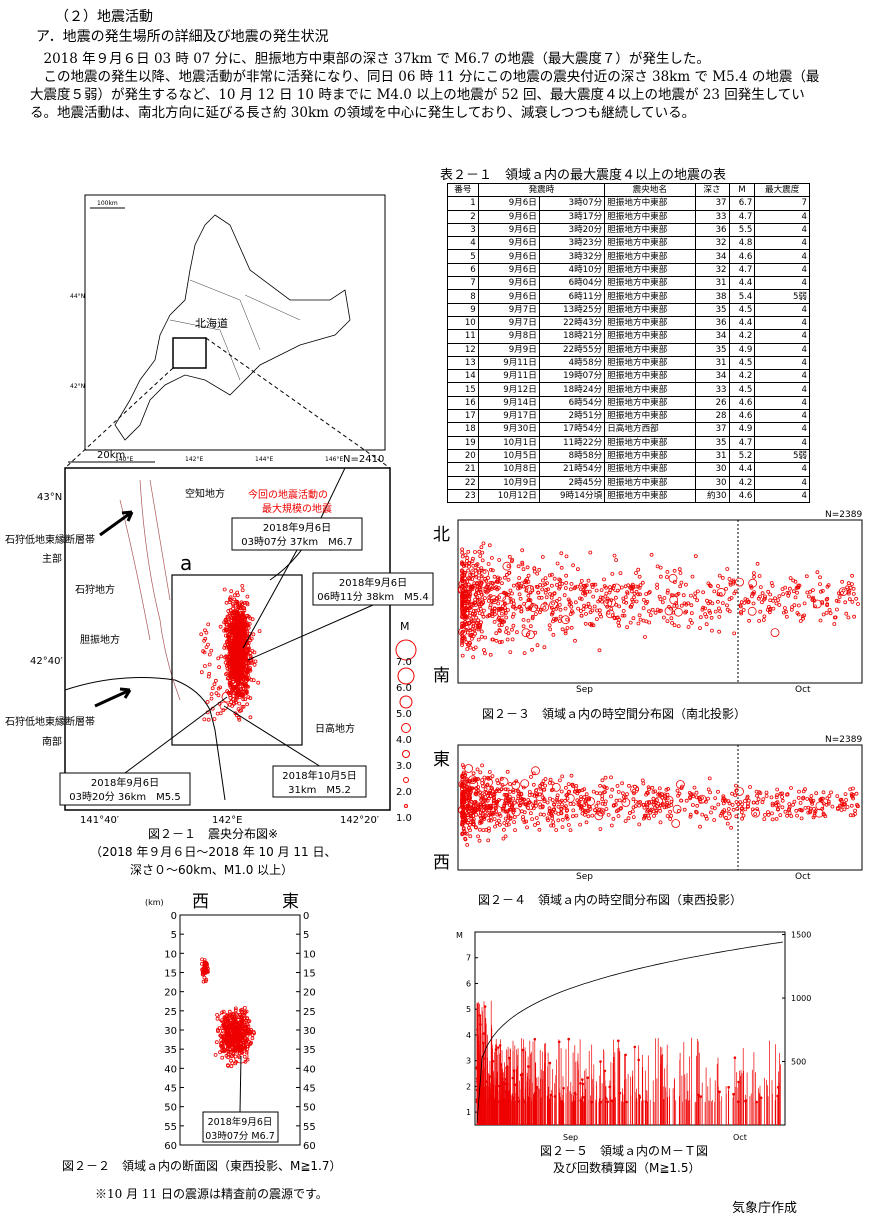 Image resolution: width=876 pixels, height=1228 pixels. Describe the element at coordinates (628, 256) in the screenshot. I see `table-row: 5 9月6日 3時32分 胆振地方中東部 34 4.6 4` at that location.